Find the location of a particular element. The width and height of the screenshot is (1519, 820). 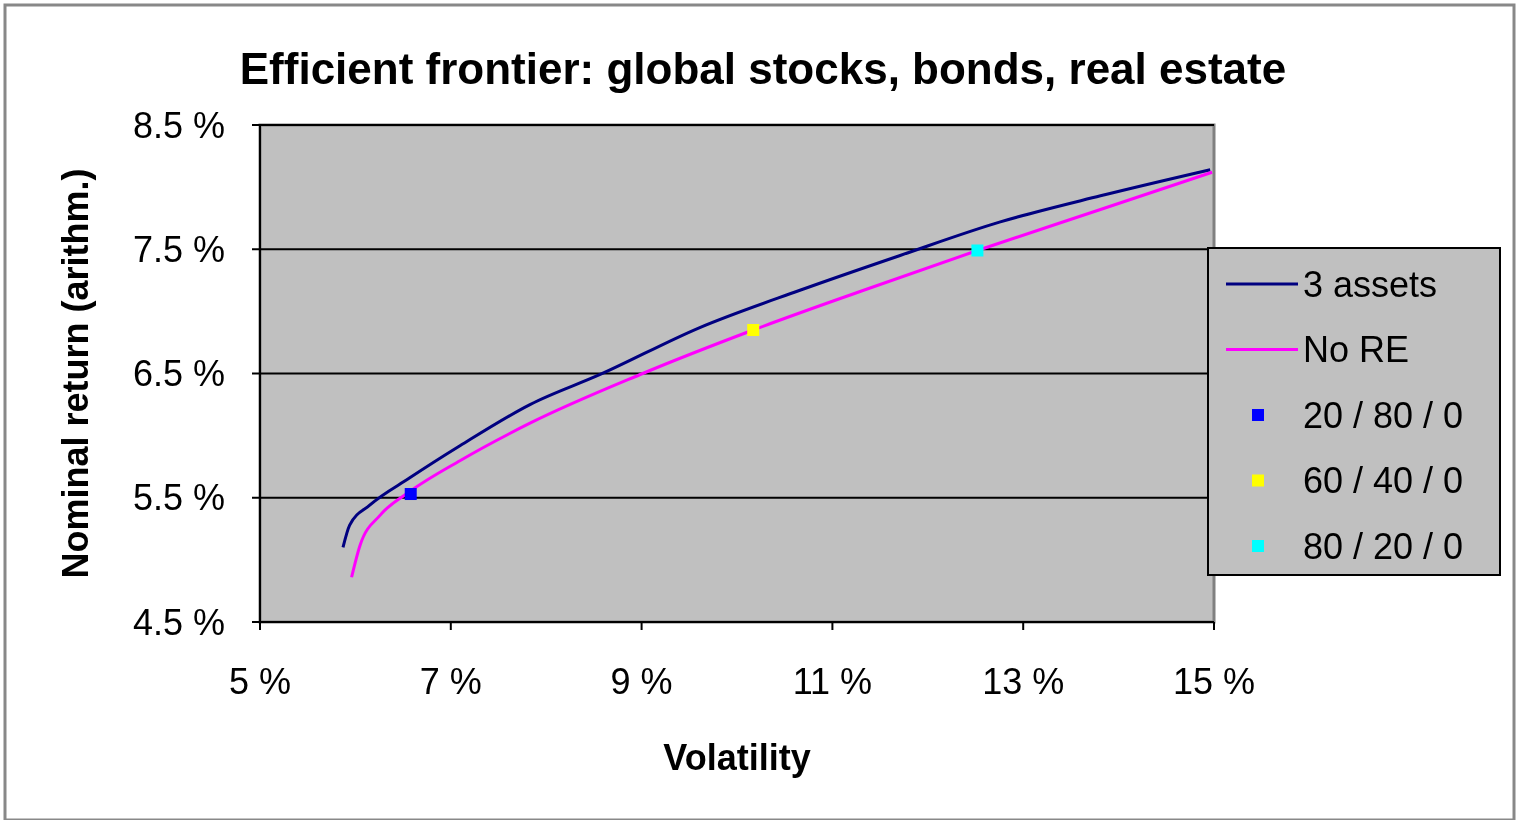

x-tick-label: 13 % is located at coordinates (1023, 681).